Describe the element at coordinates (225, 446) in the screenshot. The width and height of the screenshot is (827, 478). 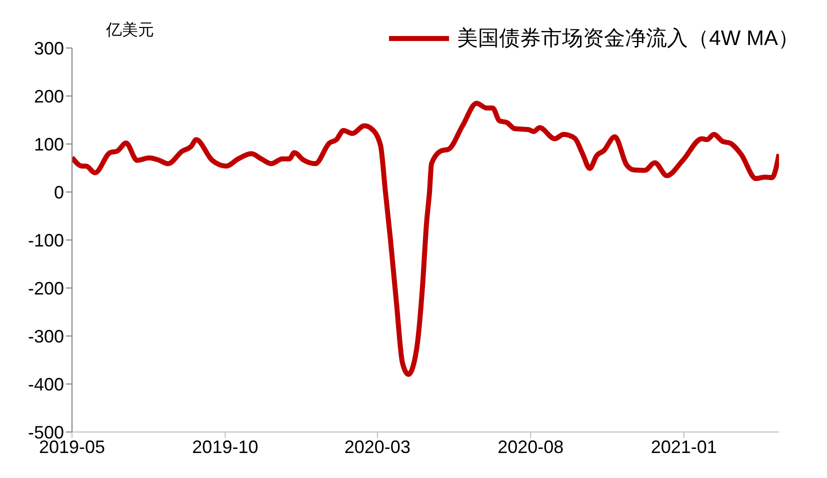
I see `x-tick-label: 2019-10` at that location.